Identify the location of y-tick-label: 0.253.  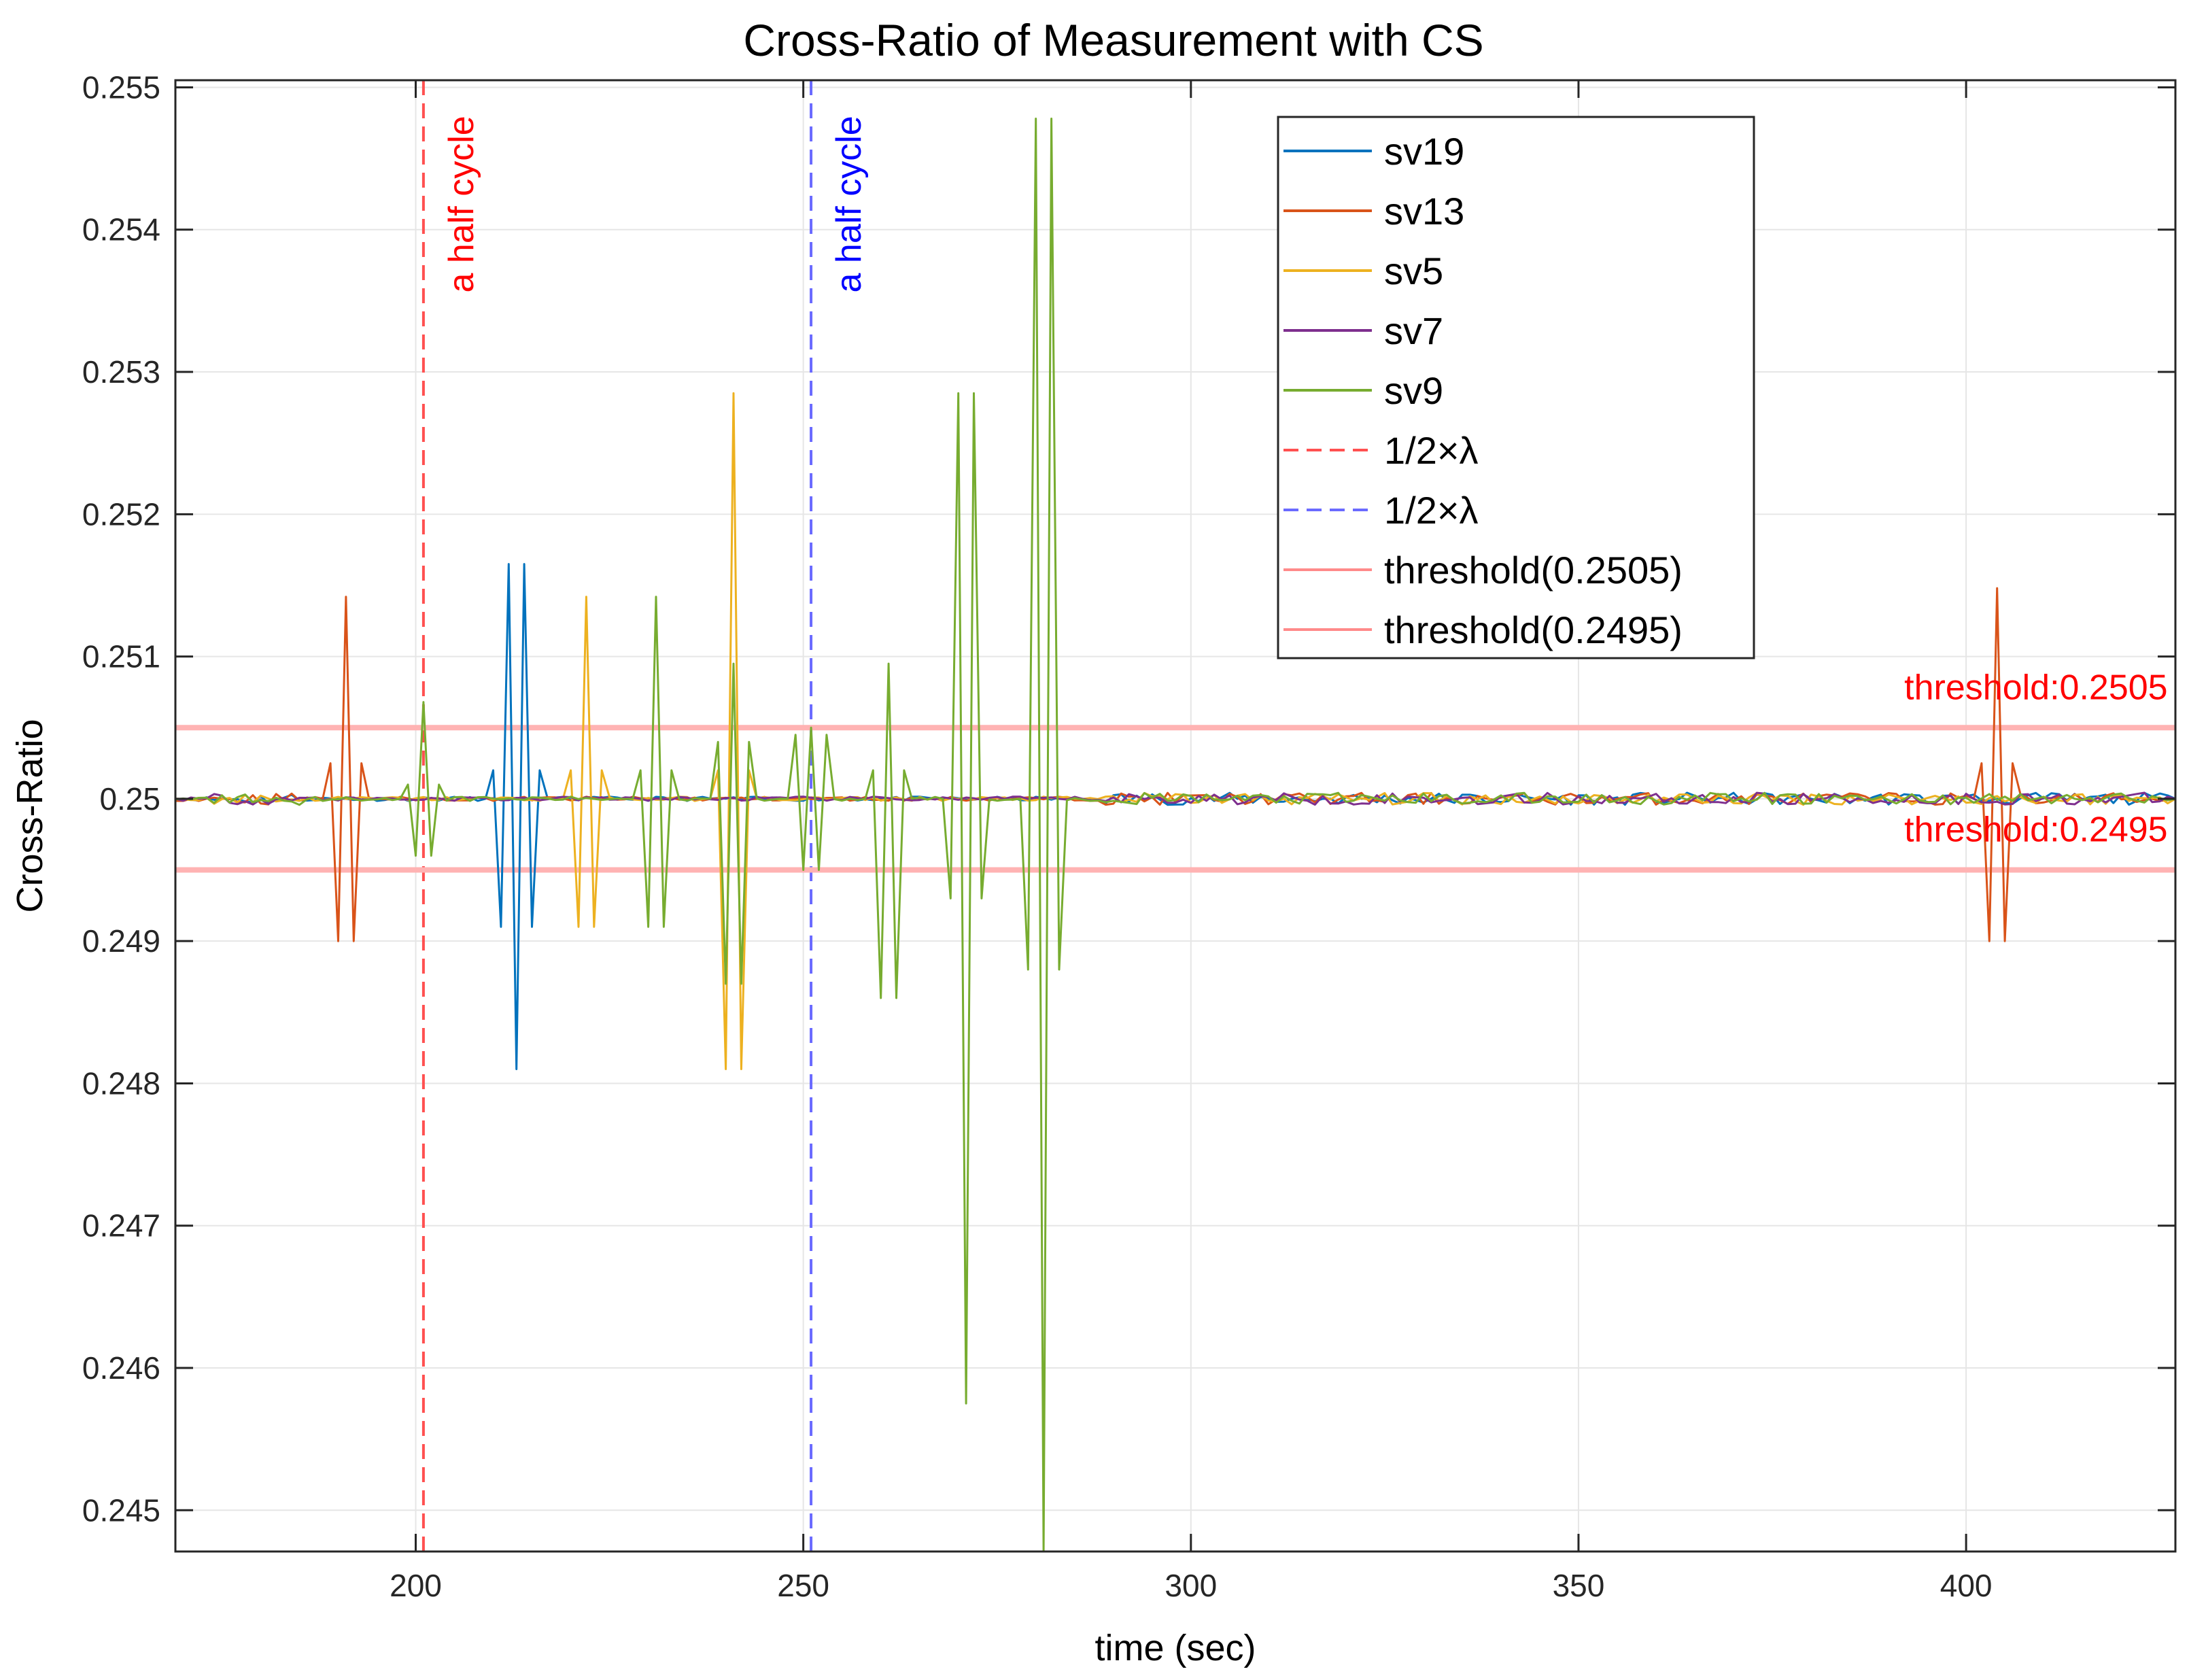
(121, 372).